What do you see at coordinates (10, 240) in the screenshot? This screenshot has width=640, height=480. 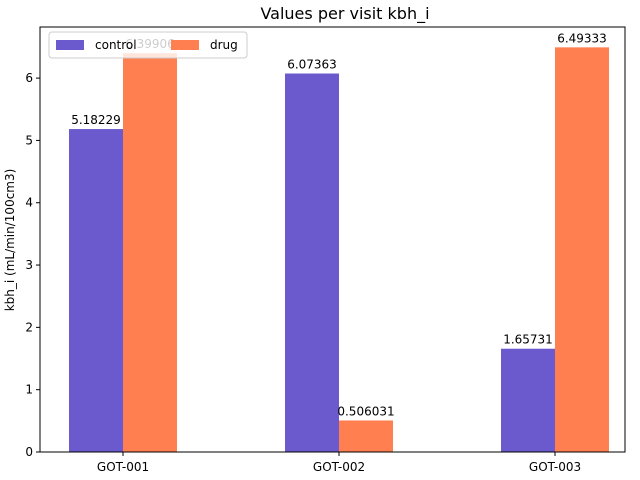 I see `y-axis-label: kbh_i (mL/min/100cm3)` at bounding box center [10, 240].